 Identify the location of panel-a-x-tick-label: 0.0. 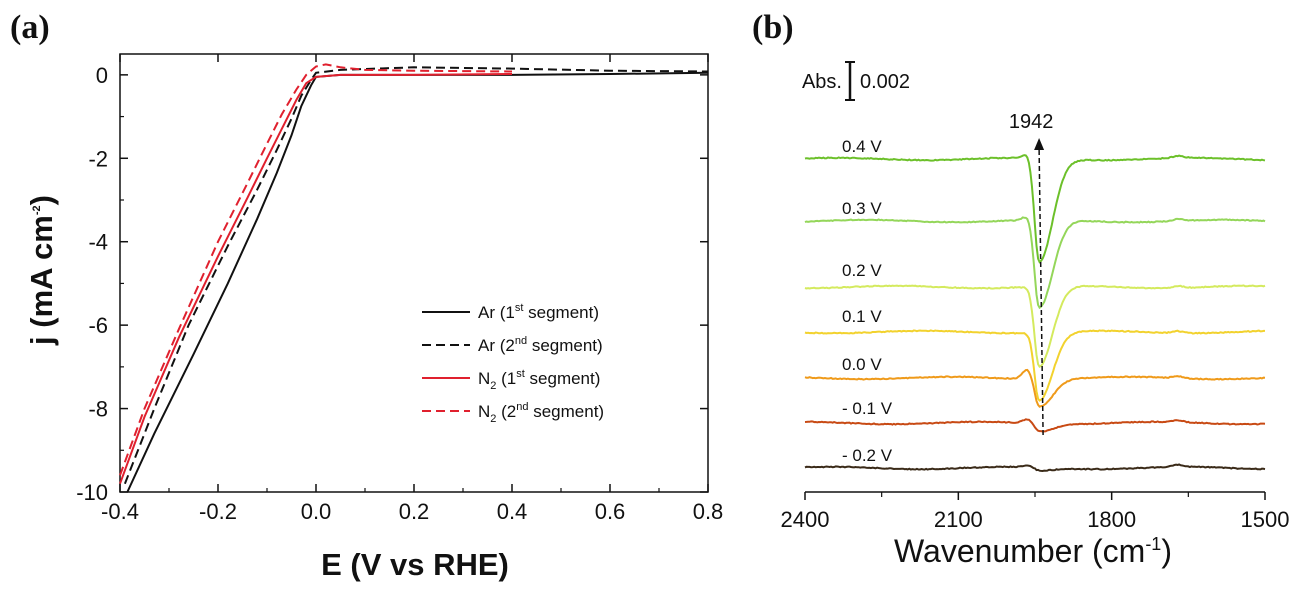
(316, 511).